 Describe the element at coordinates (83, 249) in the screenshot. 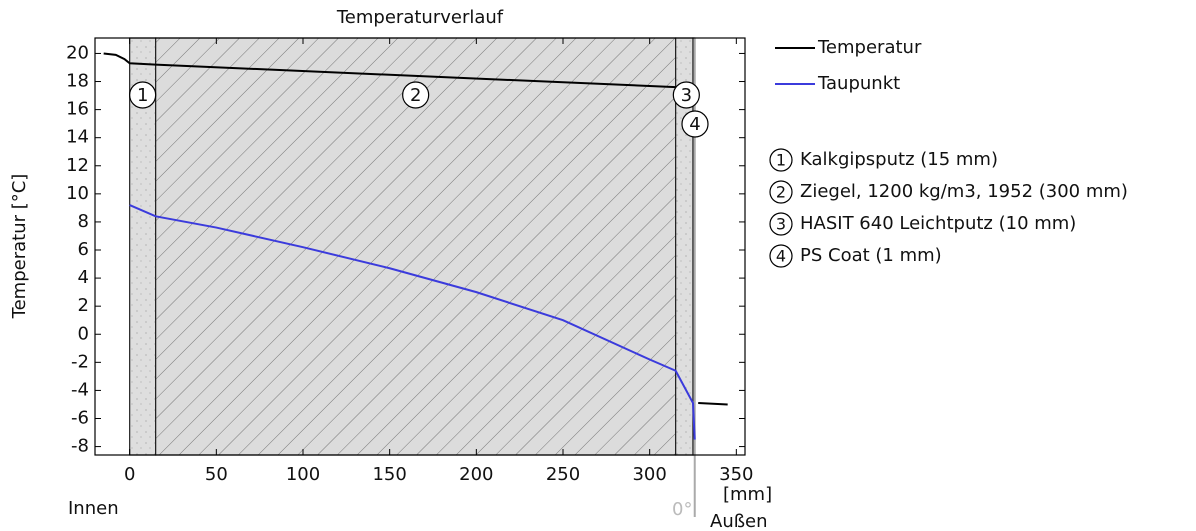

I see `y-tick-label: 6` at that location.